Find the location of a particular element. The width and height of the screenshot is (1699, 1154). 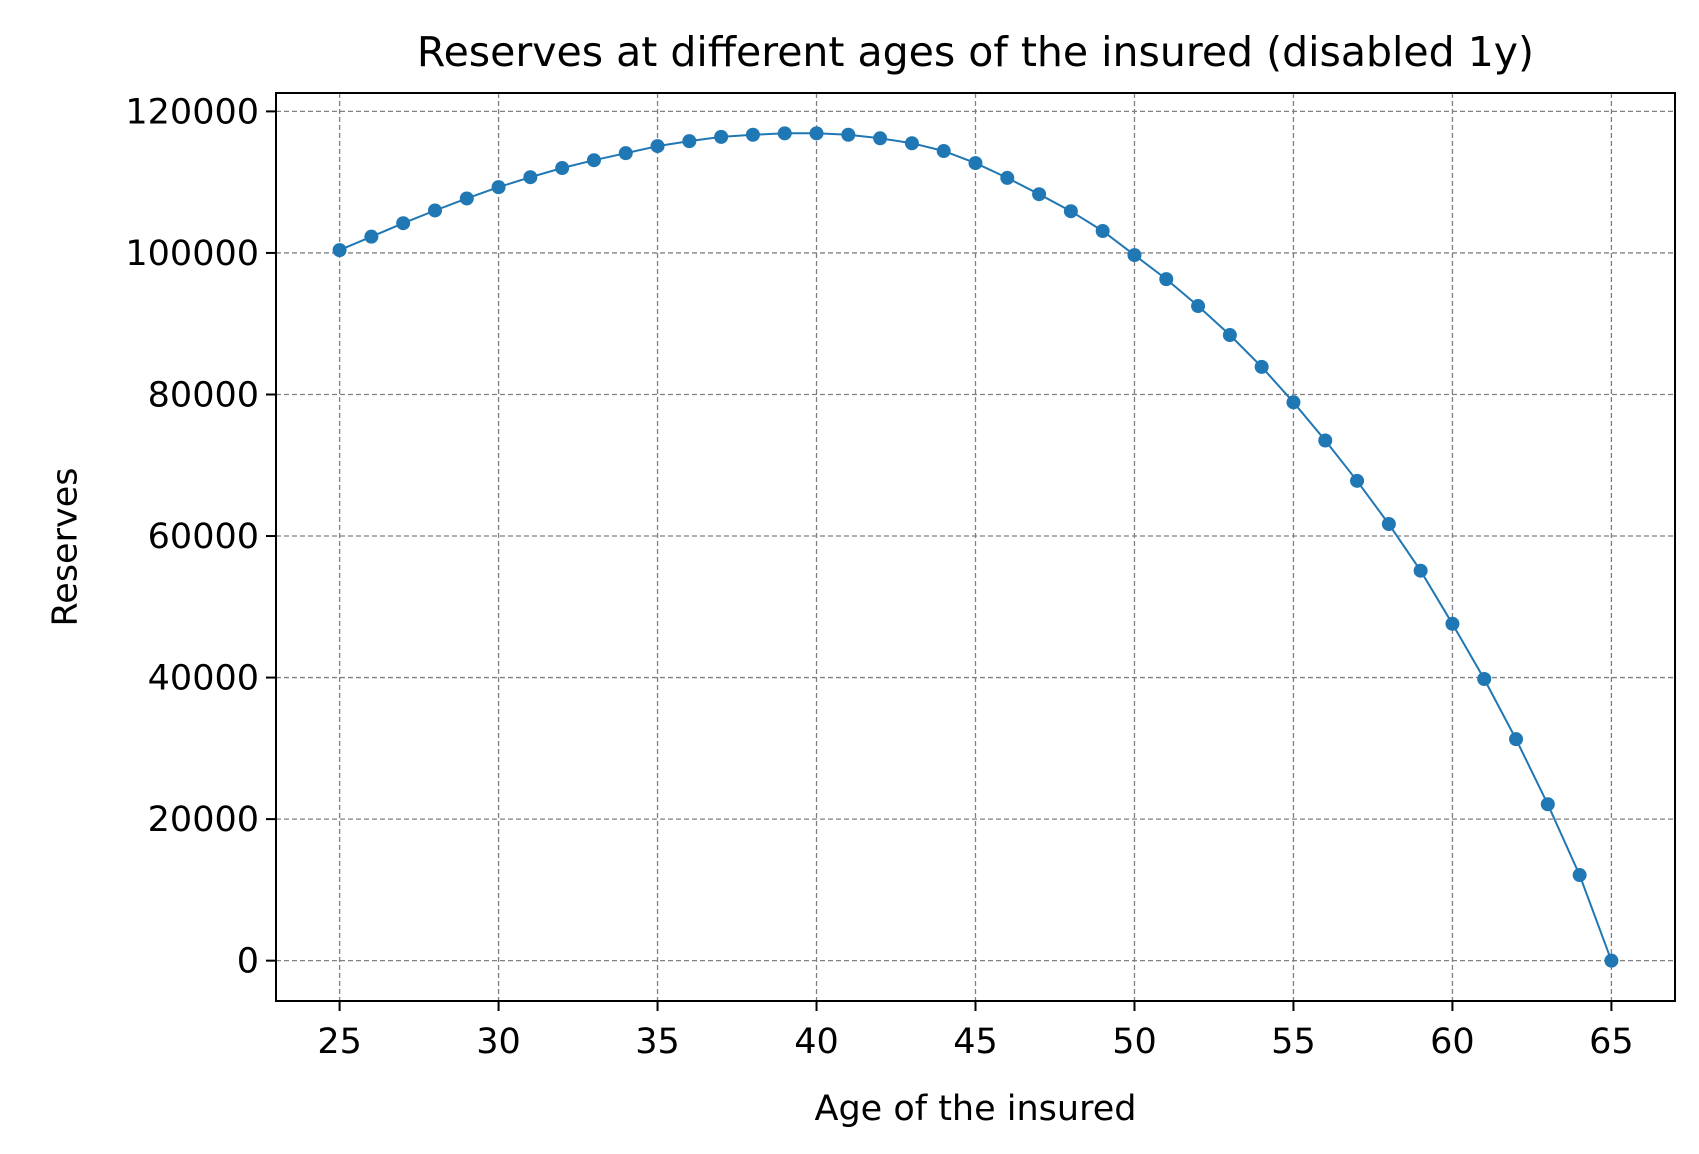

x-tick-label: 25 is located at coordinates (339, 1042).